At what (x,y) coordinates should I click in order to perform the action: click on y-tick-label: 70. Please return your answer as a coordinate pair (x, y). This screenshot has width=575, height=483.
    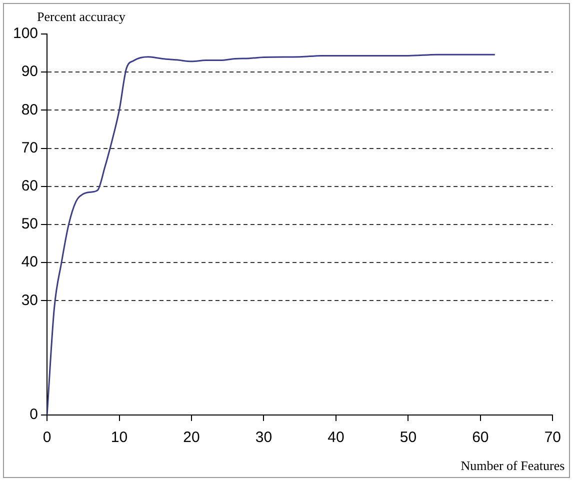
    Looking at the image, I should click on (29, 147).